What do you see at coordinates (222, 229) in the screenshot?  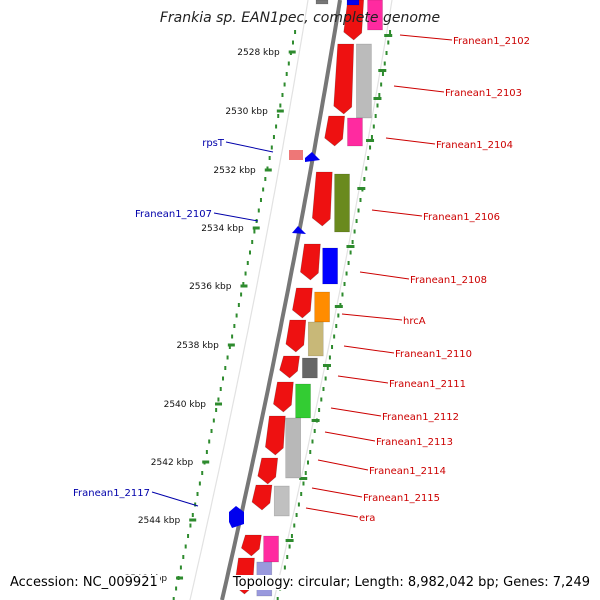 I see `scale-label: 2534 kbp` at bounding box center [222, 229].